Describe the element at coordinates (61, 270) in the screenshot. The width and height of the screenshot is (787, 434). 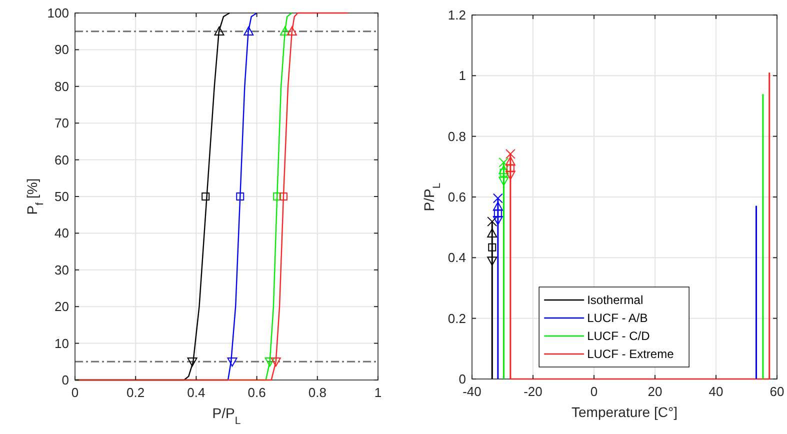
I see `y-tick-label: 30` at that location.